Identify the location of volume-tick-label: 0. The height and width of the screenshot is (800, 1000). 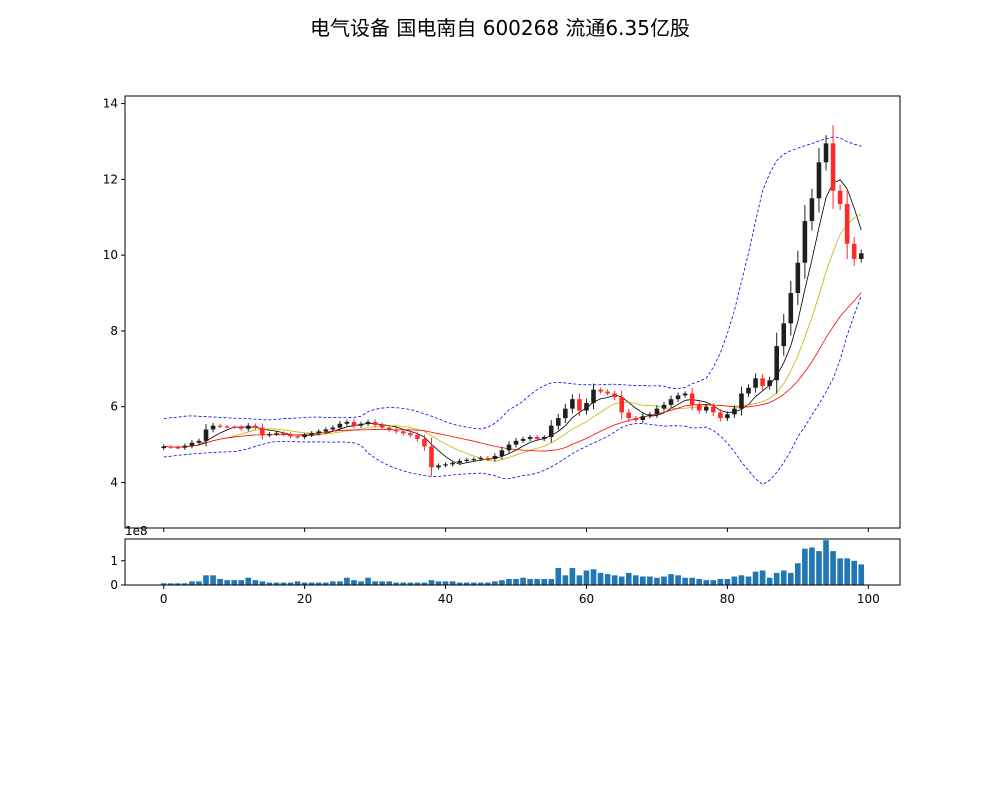
(114, 585).